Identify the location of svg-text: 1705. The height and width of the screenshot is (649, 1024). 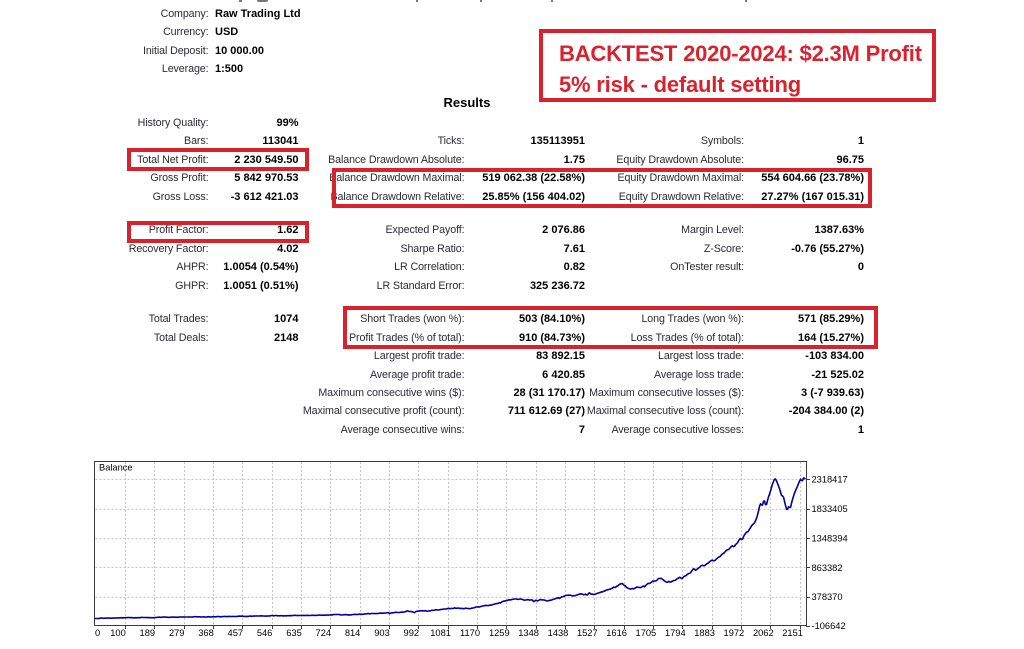
(646, 633).